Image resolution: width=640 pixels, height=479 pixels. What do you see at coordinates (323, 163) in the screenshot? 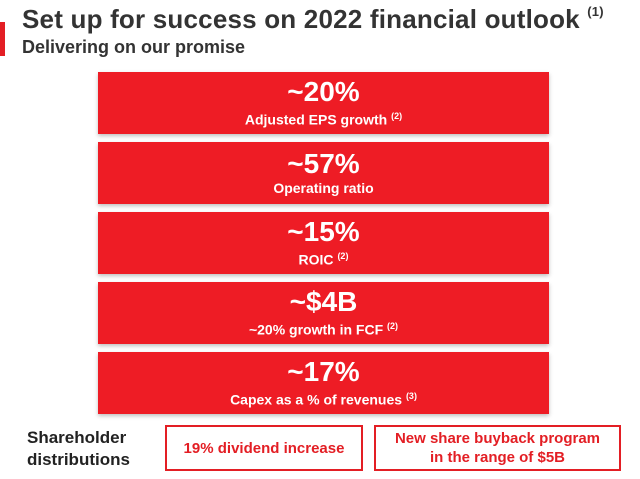
I see `metric-value: ~57%` at bounding box center [323, 163].